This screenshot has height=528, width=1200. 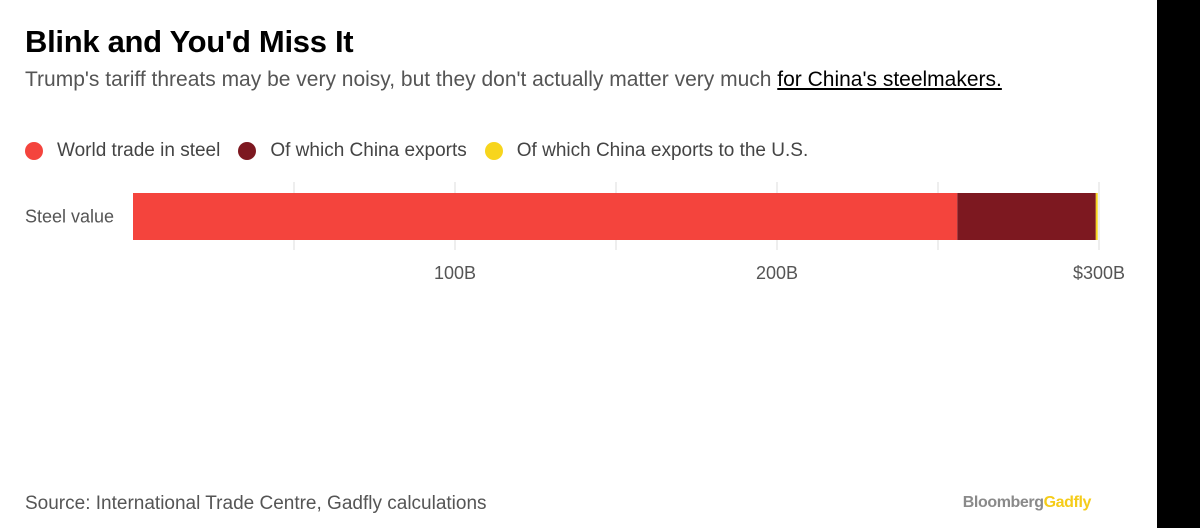 What do you see at coordinates (139, 150) in the screenshot?
I see `legend-label-world-trade: World trade in steel` at bounding box center [139, 150].